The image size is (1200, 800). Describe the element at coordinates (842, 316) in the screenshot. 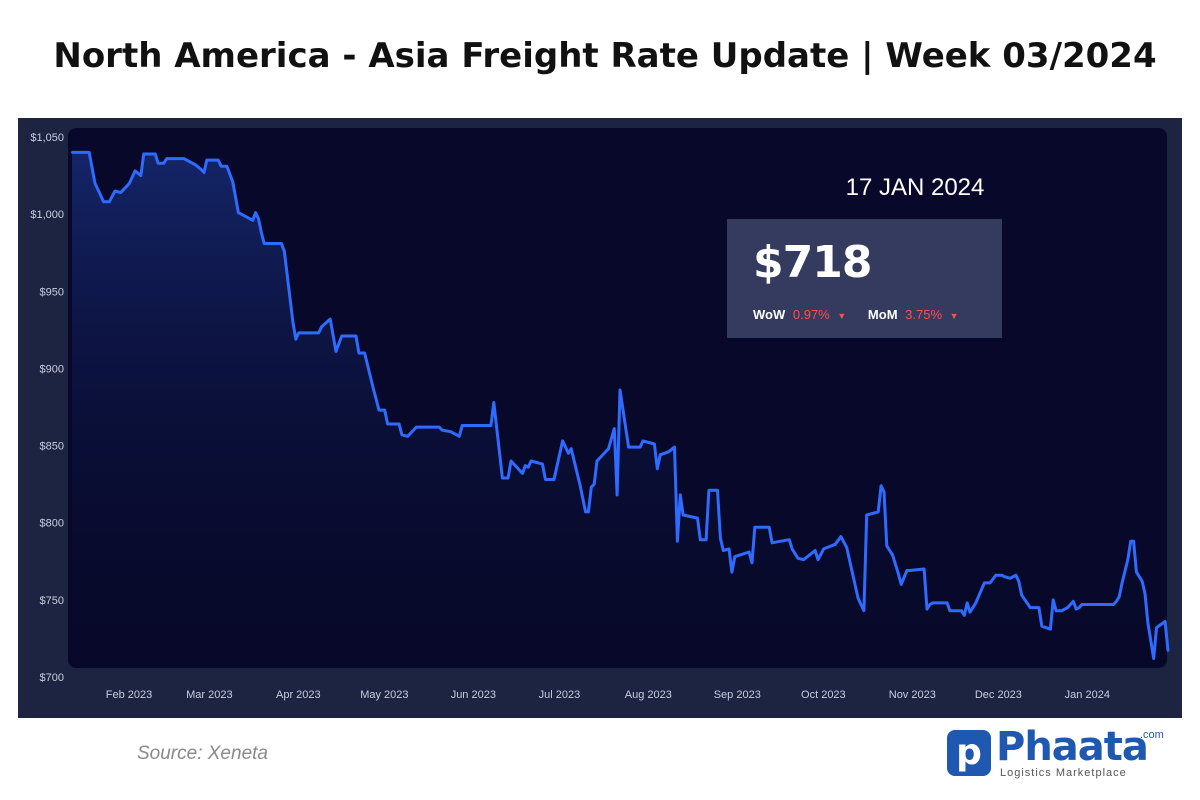

I see `caret-down-icon: ▼` at that location.